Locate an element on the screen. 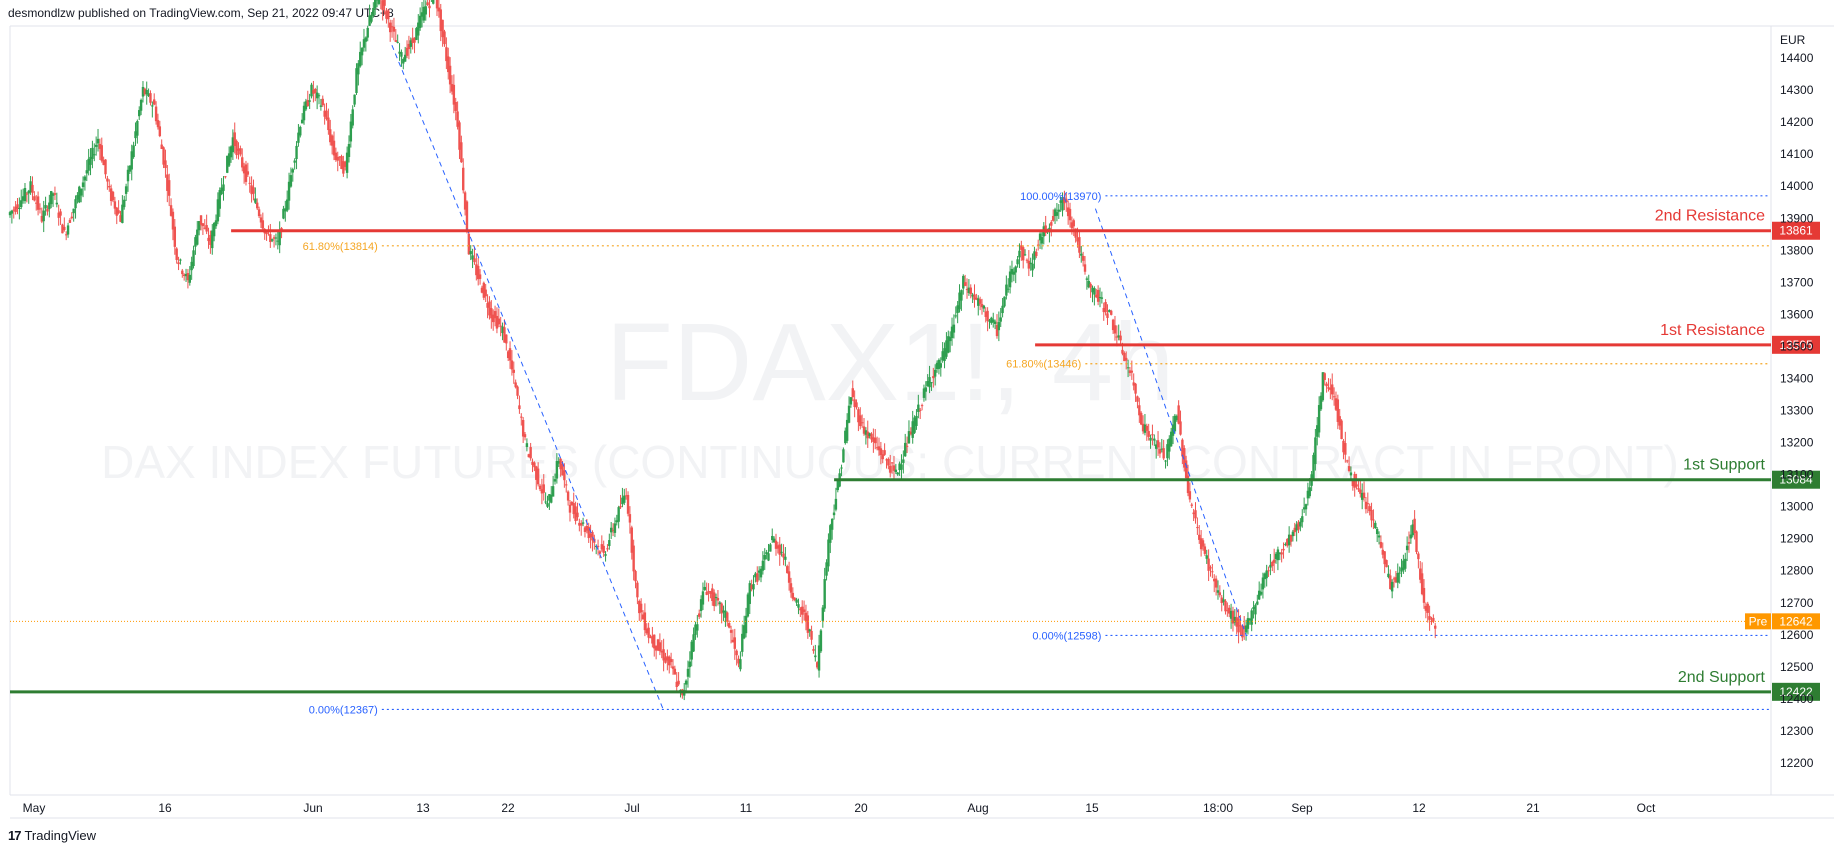 The height and width of the screenshot is (850, 1834). pre-badge-label: Pre is located at coordinates (1758, 621).